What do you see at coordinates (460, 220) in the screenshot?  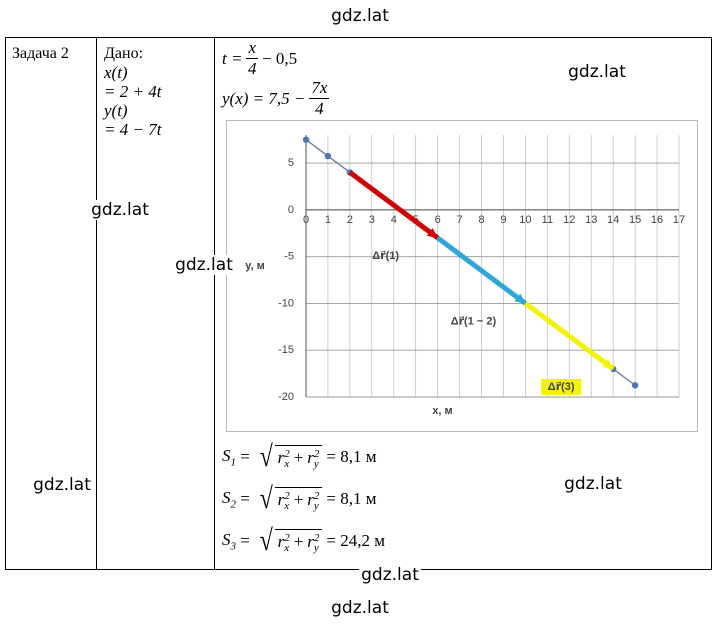 I see `x-tick-label: 7` at bounding box center [460, 220].